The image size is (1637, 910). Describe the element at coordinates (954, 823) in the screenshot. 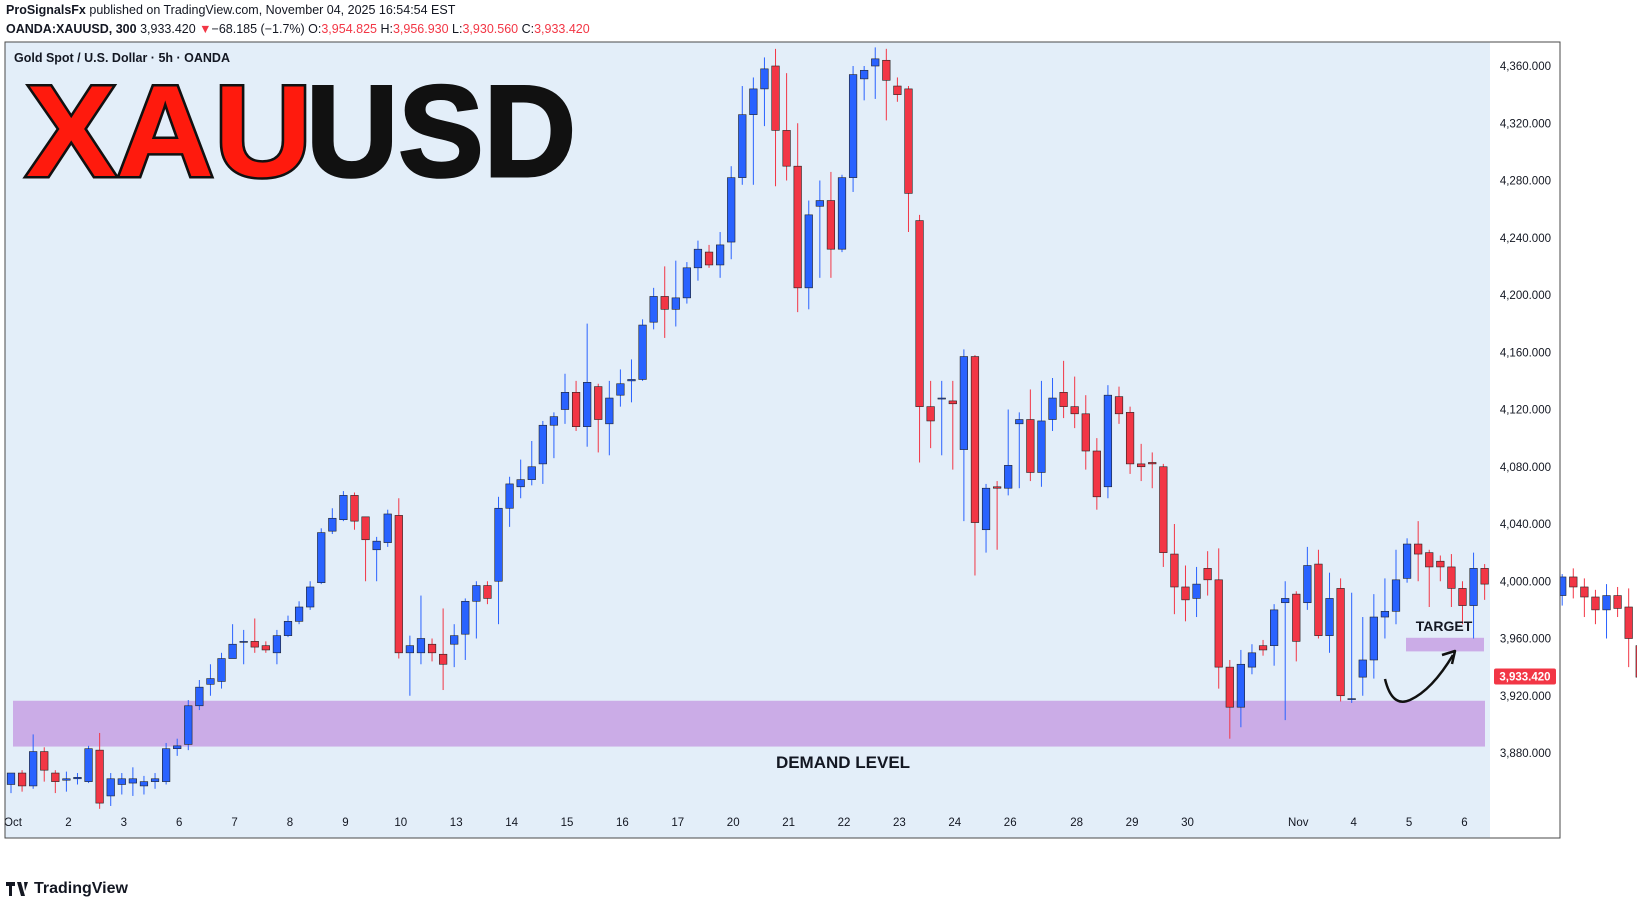

I see `x-tick-label: 24` at that location.